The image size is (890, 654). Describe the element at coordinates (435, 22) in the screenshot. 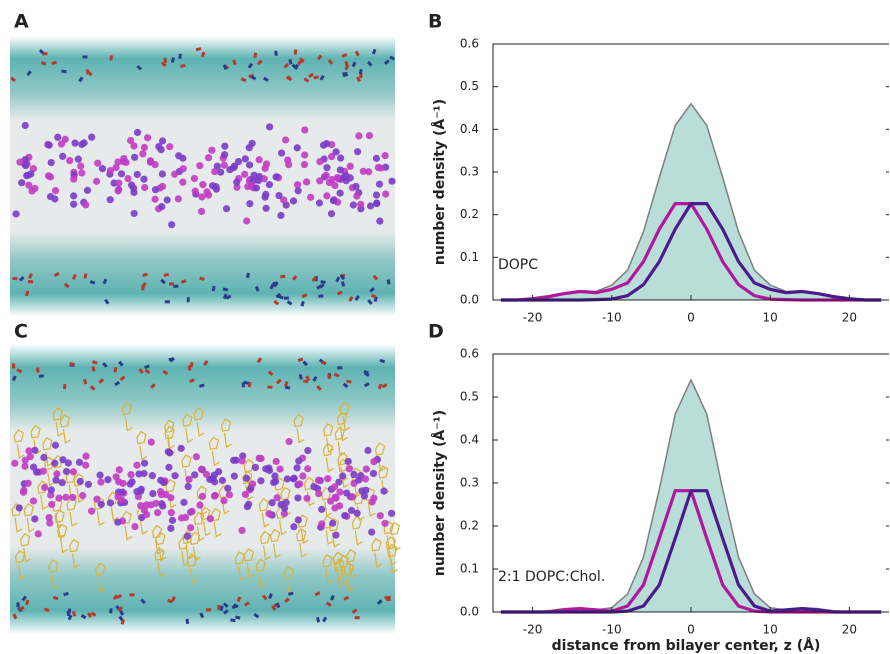

I see `panel-label: B` at that location.